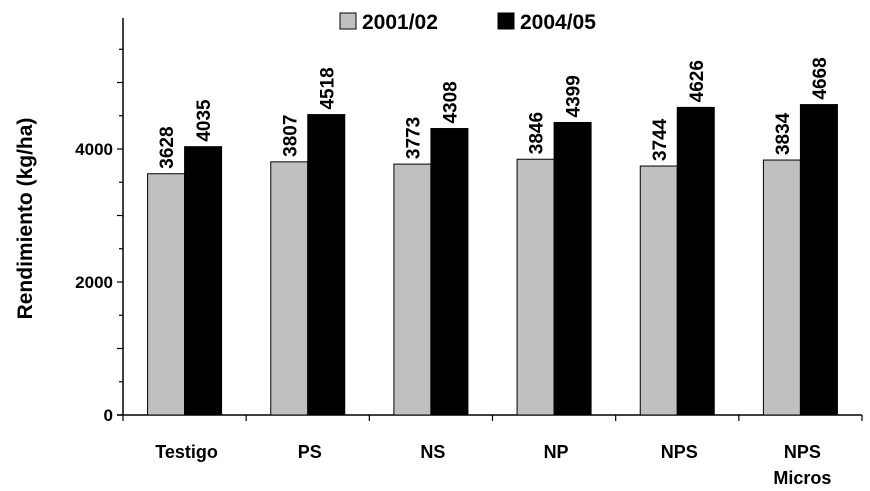 This screenshot has height=491, width=870. I want to click on data-label: 3628, so click(167, 147).